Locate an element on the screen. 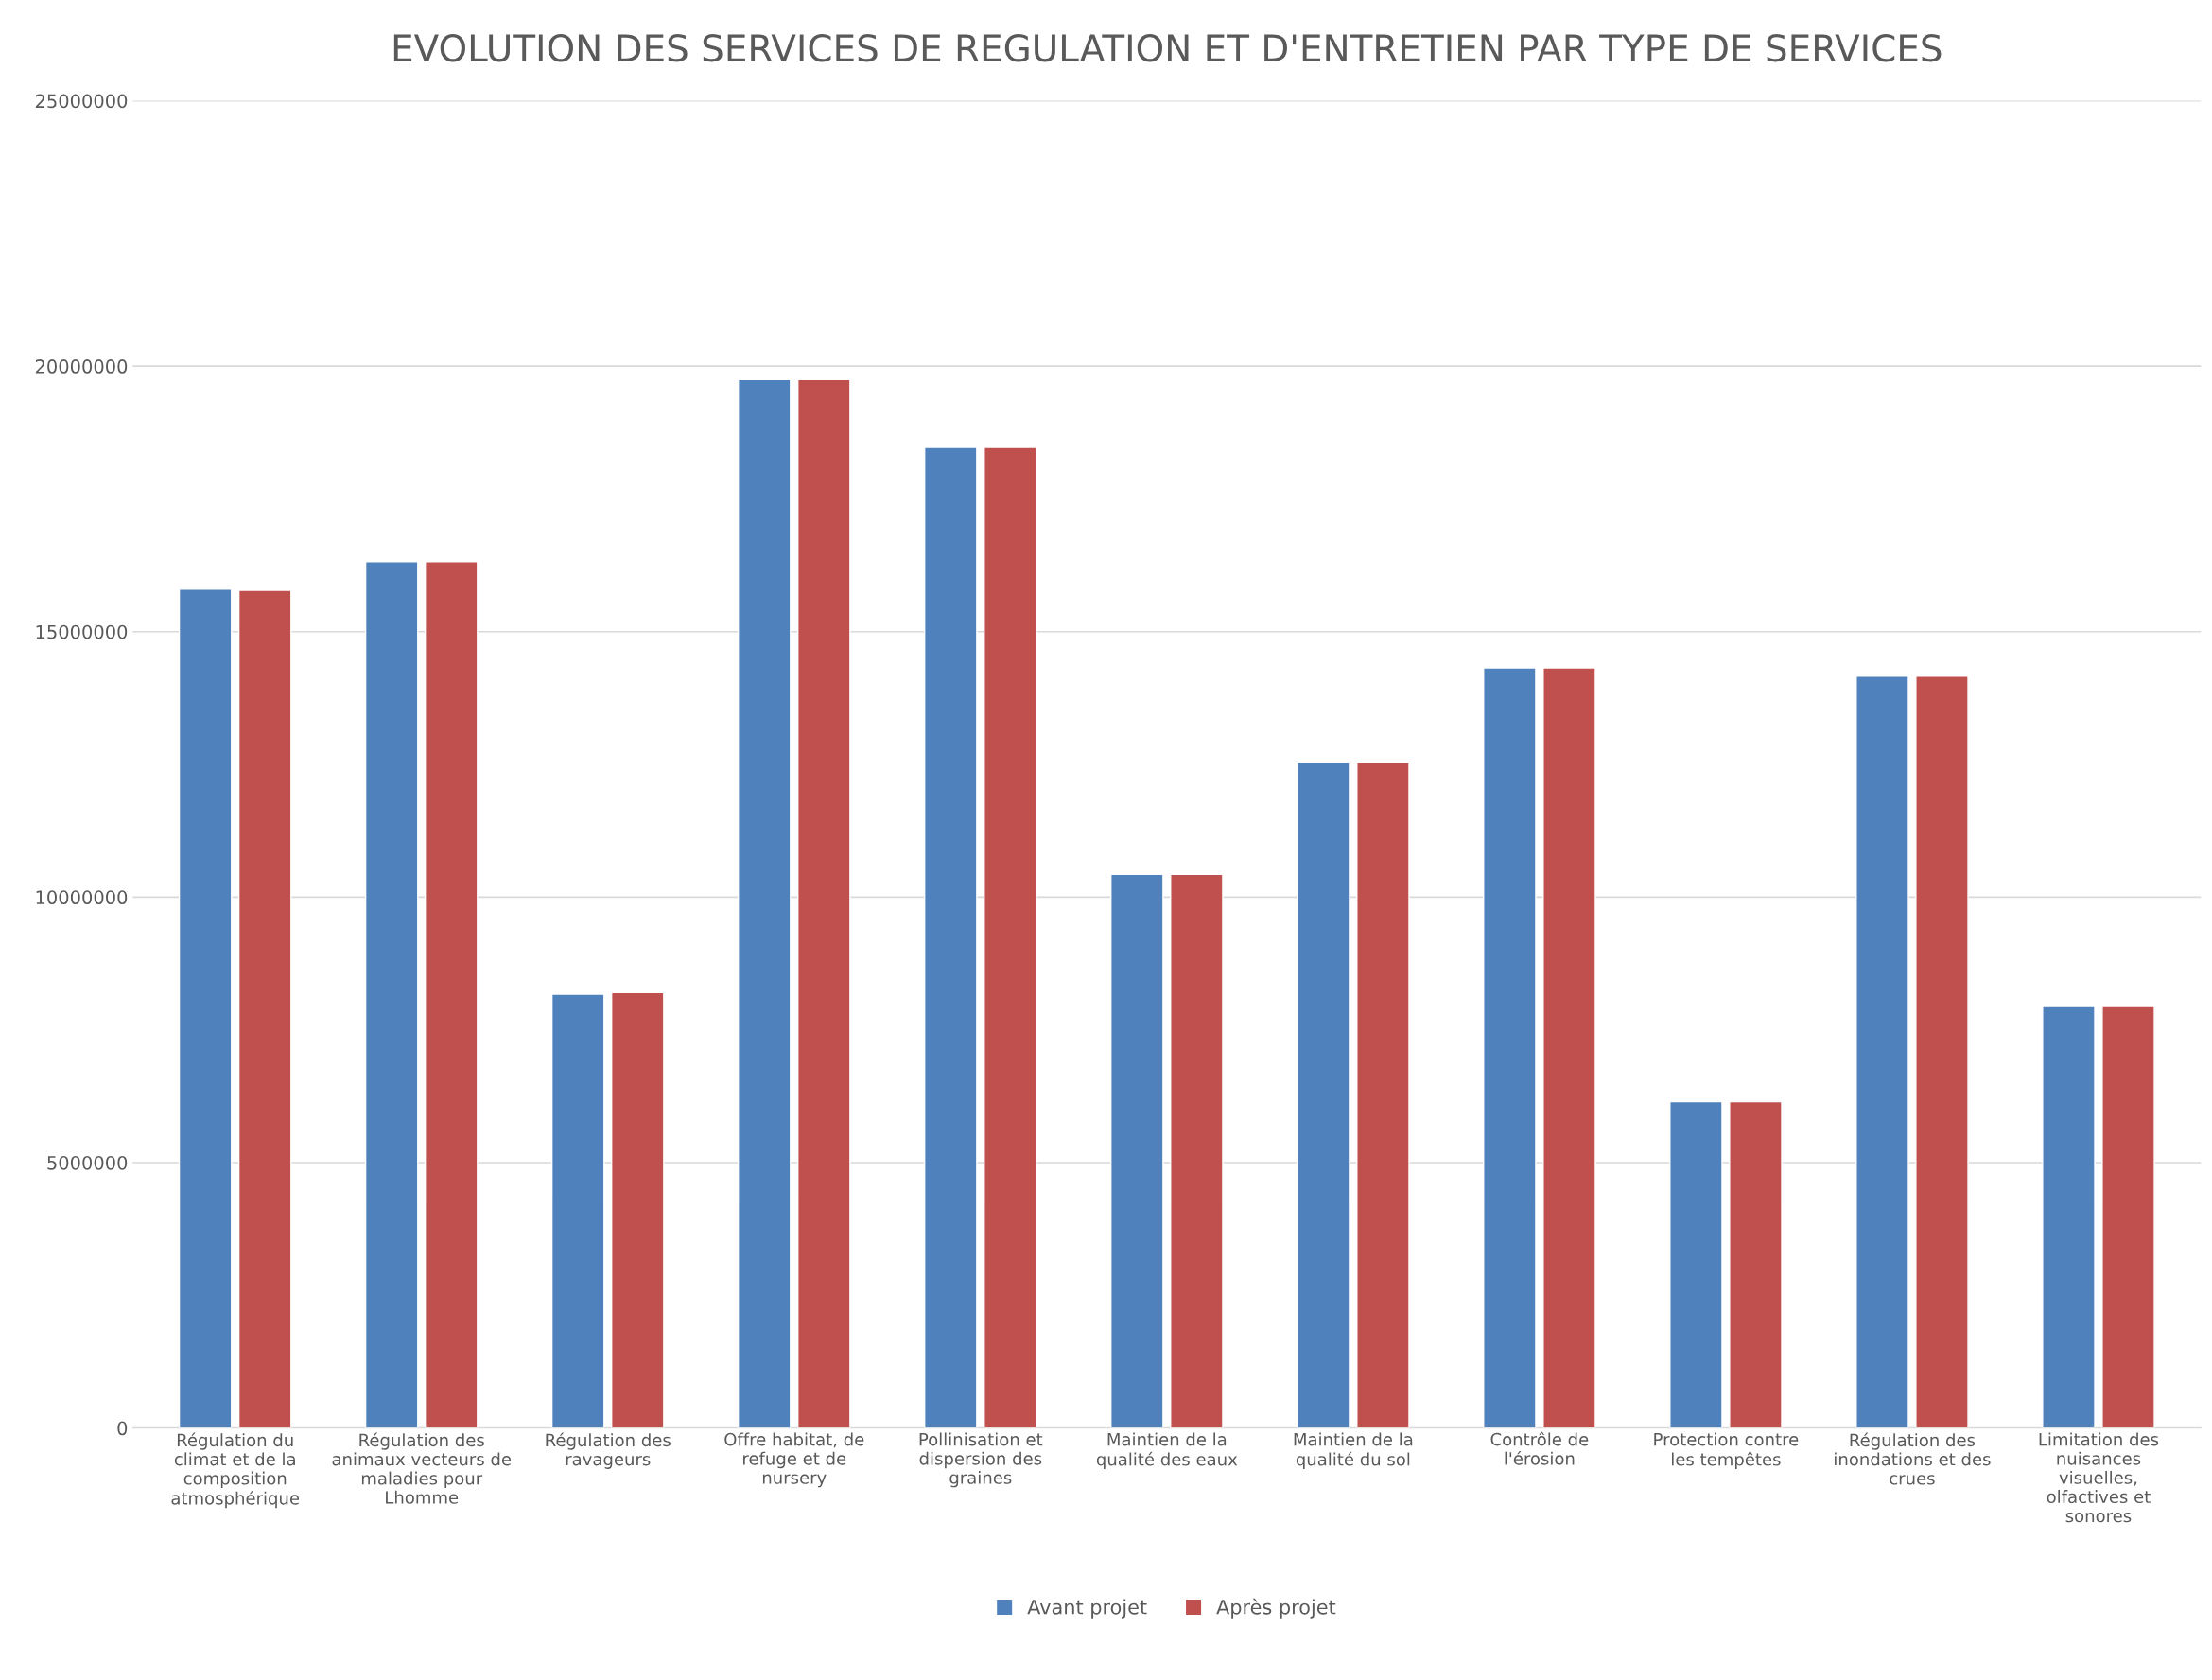 The height and width of the screenshot is (1680, 2212). x-tick-label: Régulation des animaux vecteurs de maladies pour Lhomme is located at coordinates (422, 1468).